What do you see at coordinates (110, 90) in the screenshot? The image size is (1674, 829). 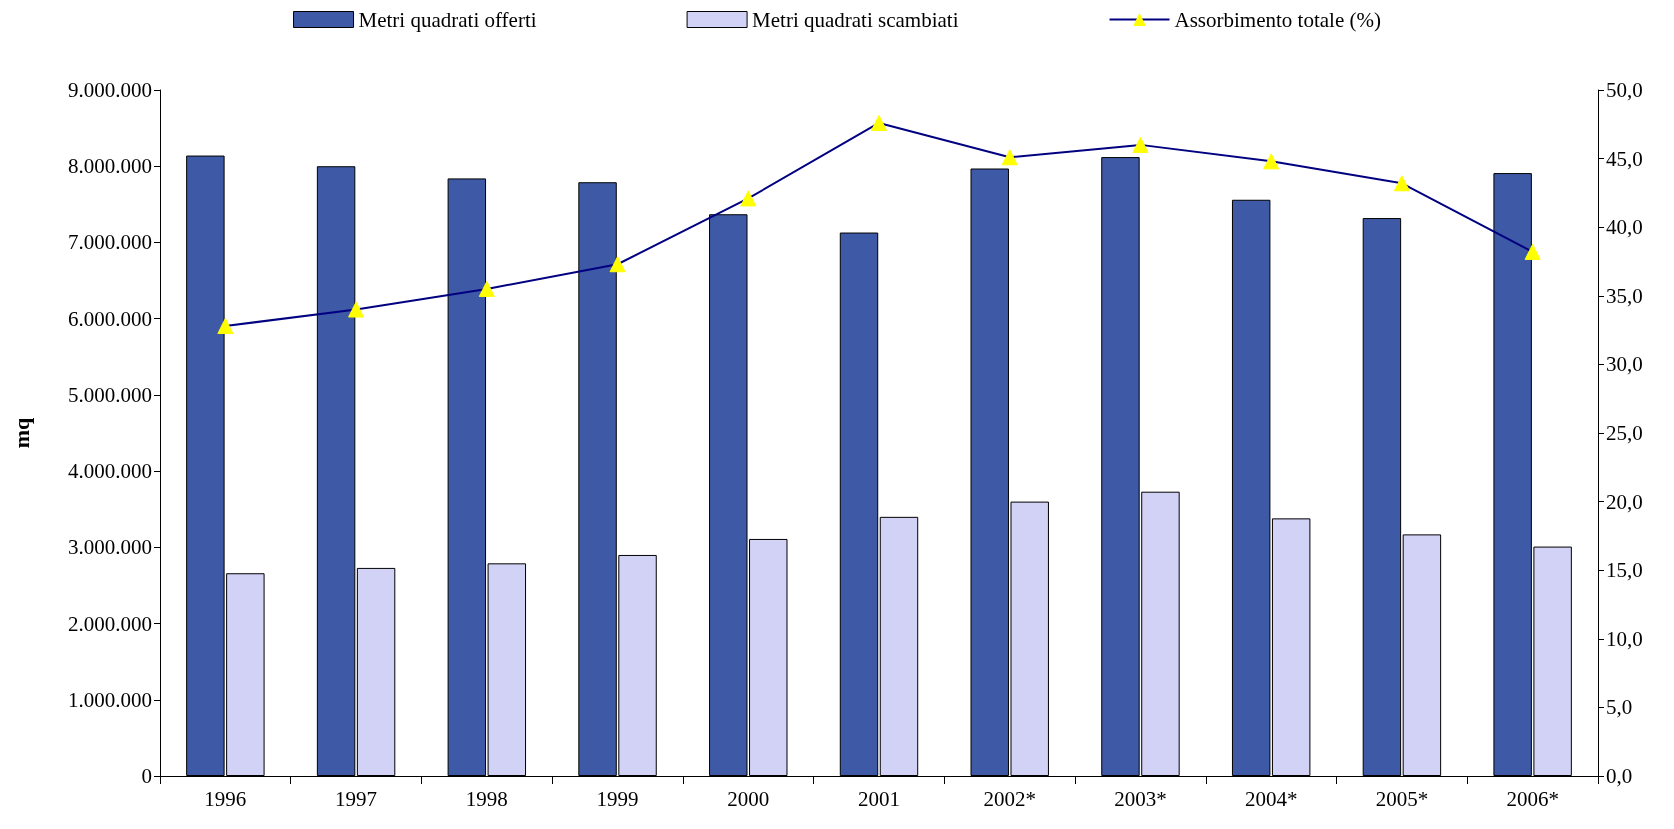 I see `y-tick-label: 9.000.000` at bounding box center [110, 90].